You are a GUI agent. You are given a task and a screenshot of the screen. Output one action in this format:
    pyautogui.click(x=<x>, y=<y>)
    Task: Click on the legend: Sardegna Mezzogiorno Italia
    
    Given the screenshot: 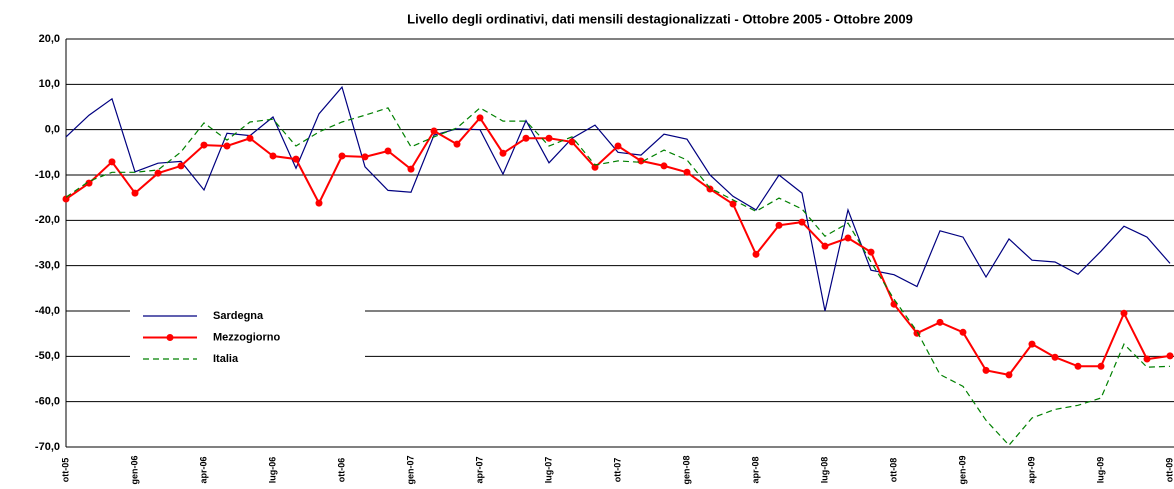 What is the action you would take?
    pyautogui.click(x=247, y=338)
    